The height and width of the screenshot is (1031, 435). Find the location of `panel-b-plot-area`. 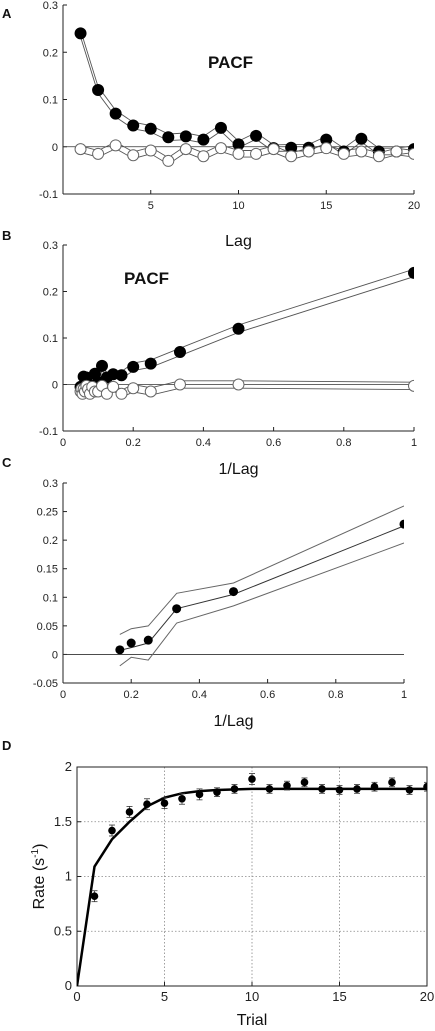

panel-b-plot-area is located at coordinates (244, 333).